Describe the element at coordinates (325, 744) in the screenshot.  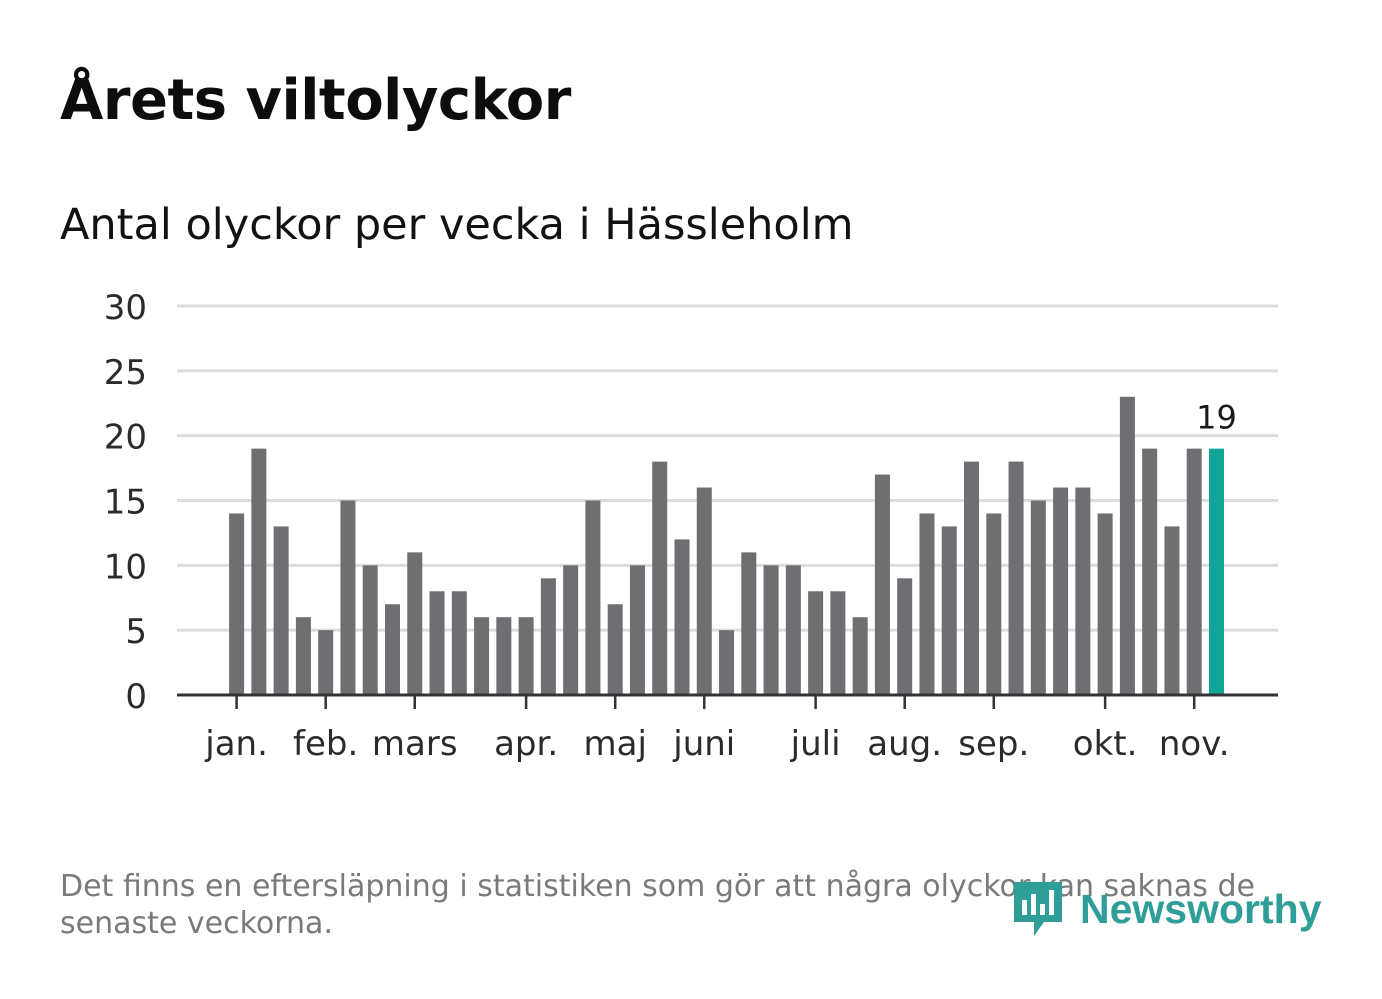
I see `x-tick-label: feb.` at that location.